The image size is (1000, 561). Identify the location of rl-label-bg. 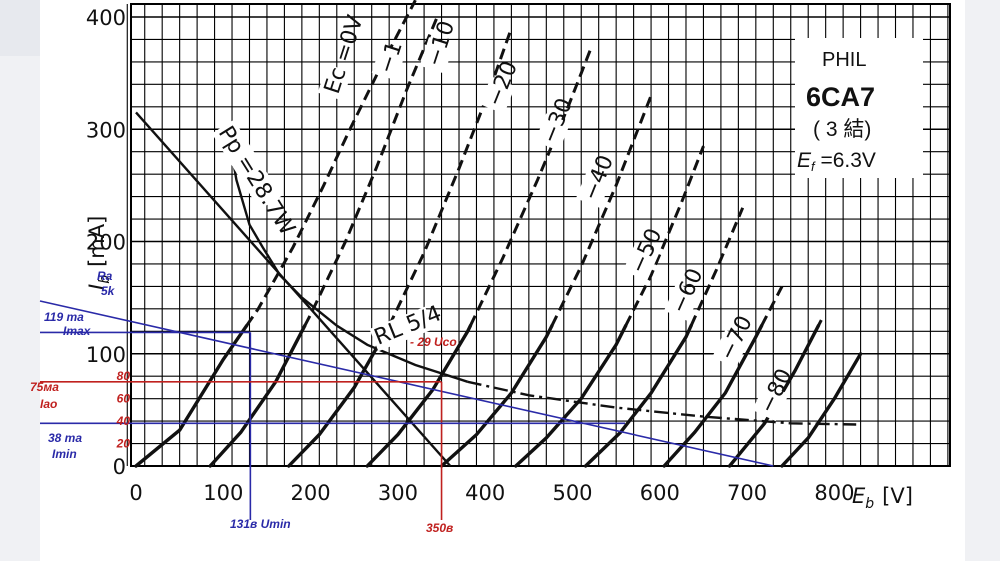
(402, 329).